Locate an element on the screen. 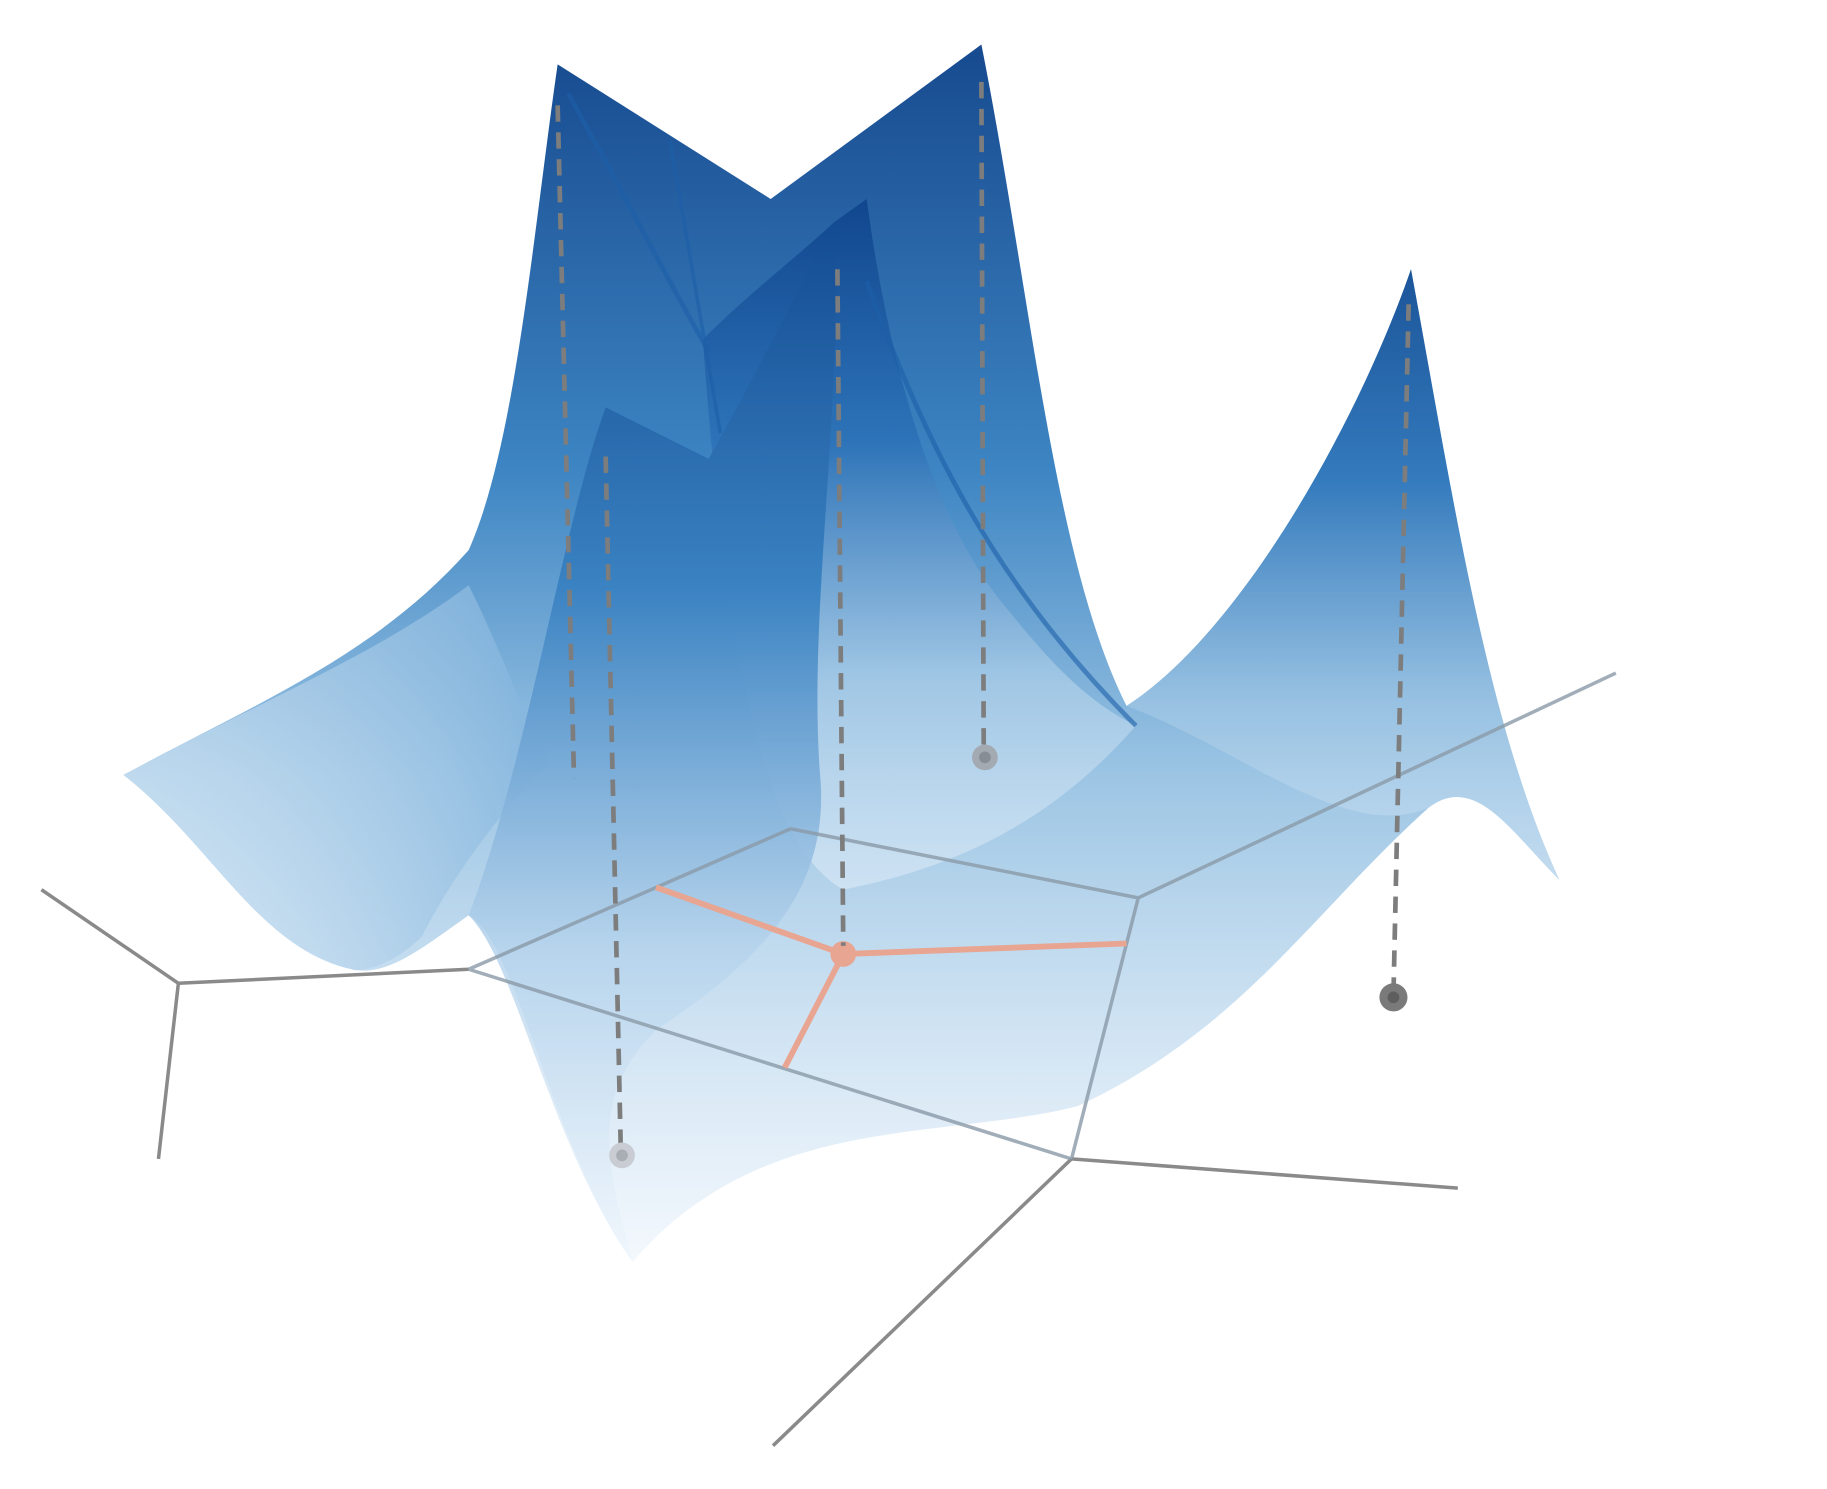 The height and width of the screenshot is (1489, 1827). surface-front is located at coordinates (652, 742).